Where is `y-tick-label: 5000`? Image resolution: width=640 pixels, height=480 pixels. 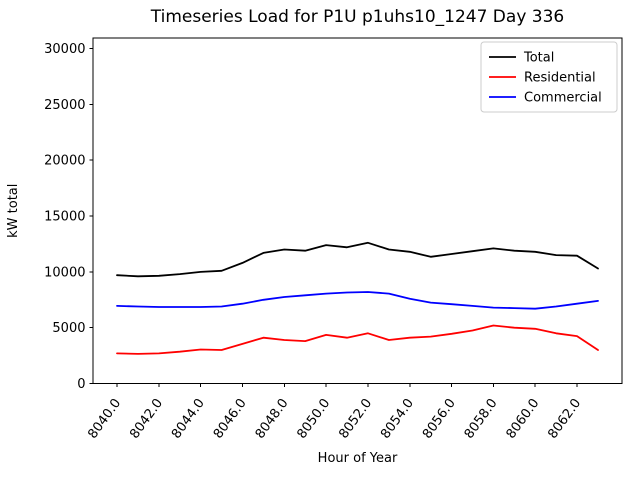 y-tick-label: 5000 is located at coordinates (68, 328).